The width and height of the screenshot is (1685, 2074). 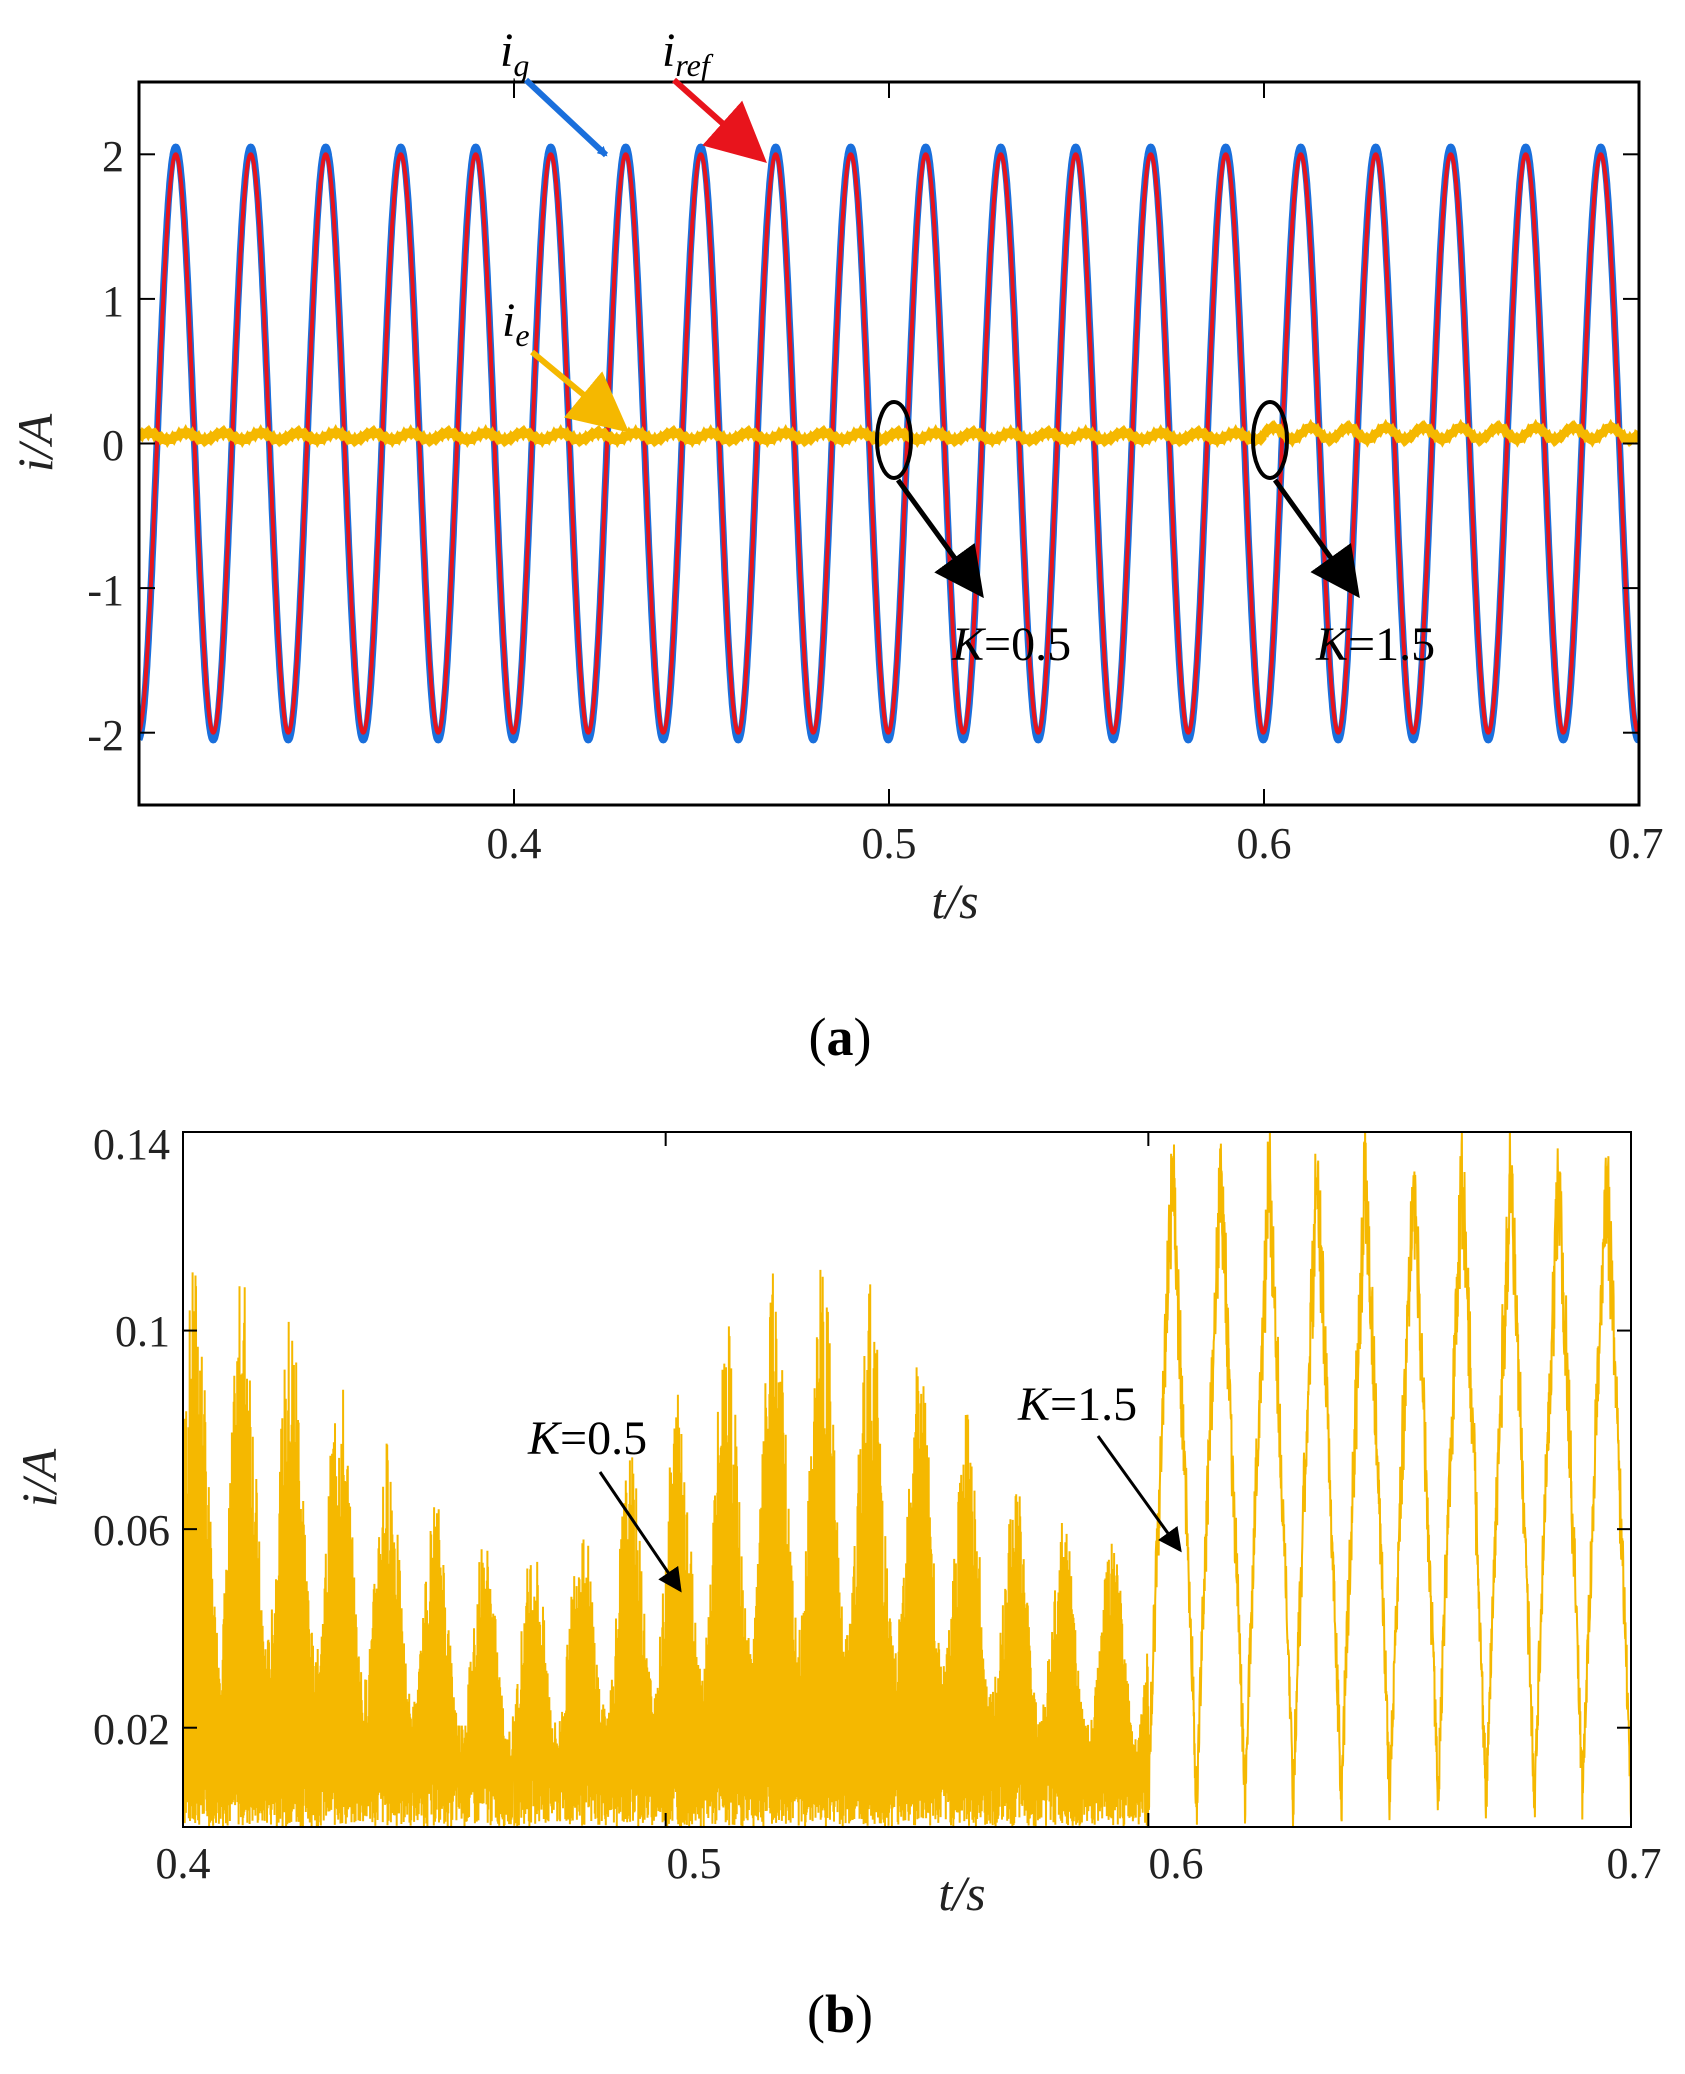 I want to click on a-ytick-label: -1, so click(x=105, y=590).